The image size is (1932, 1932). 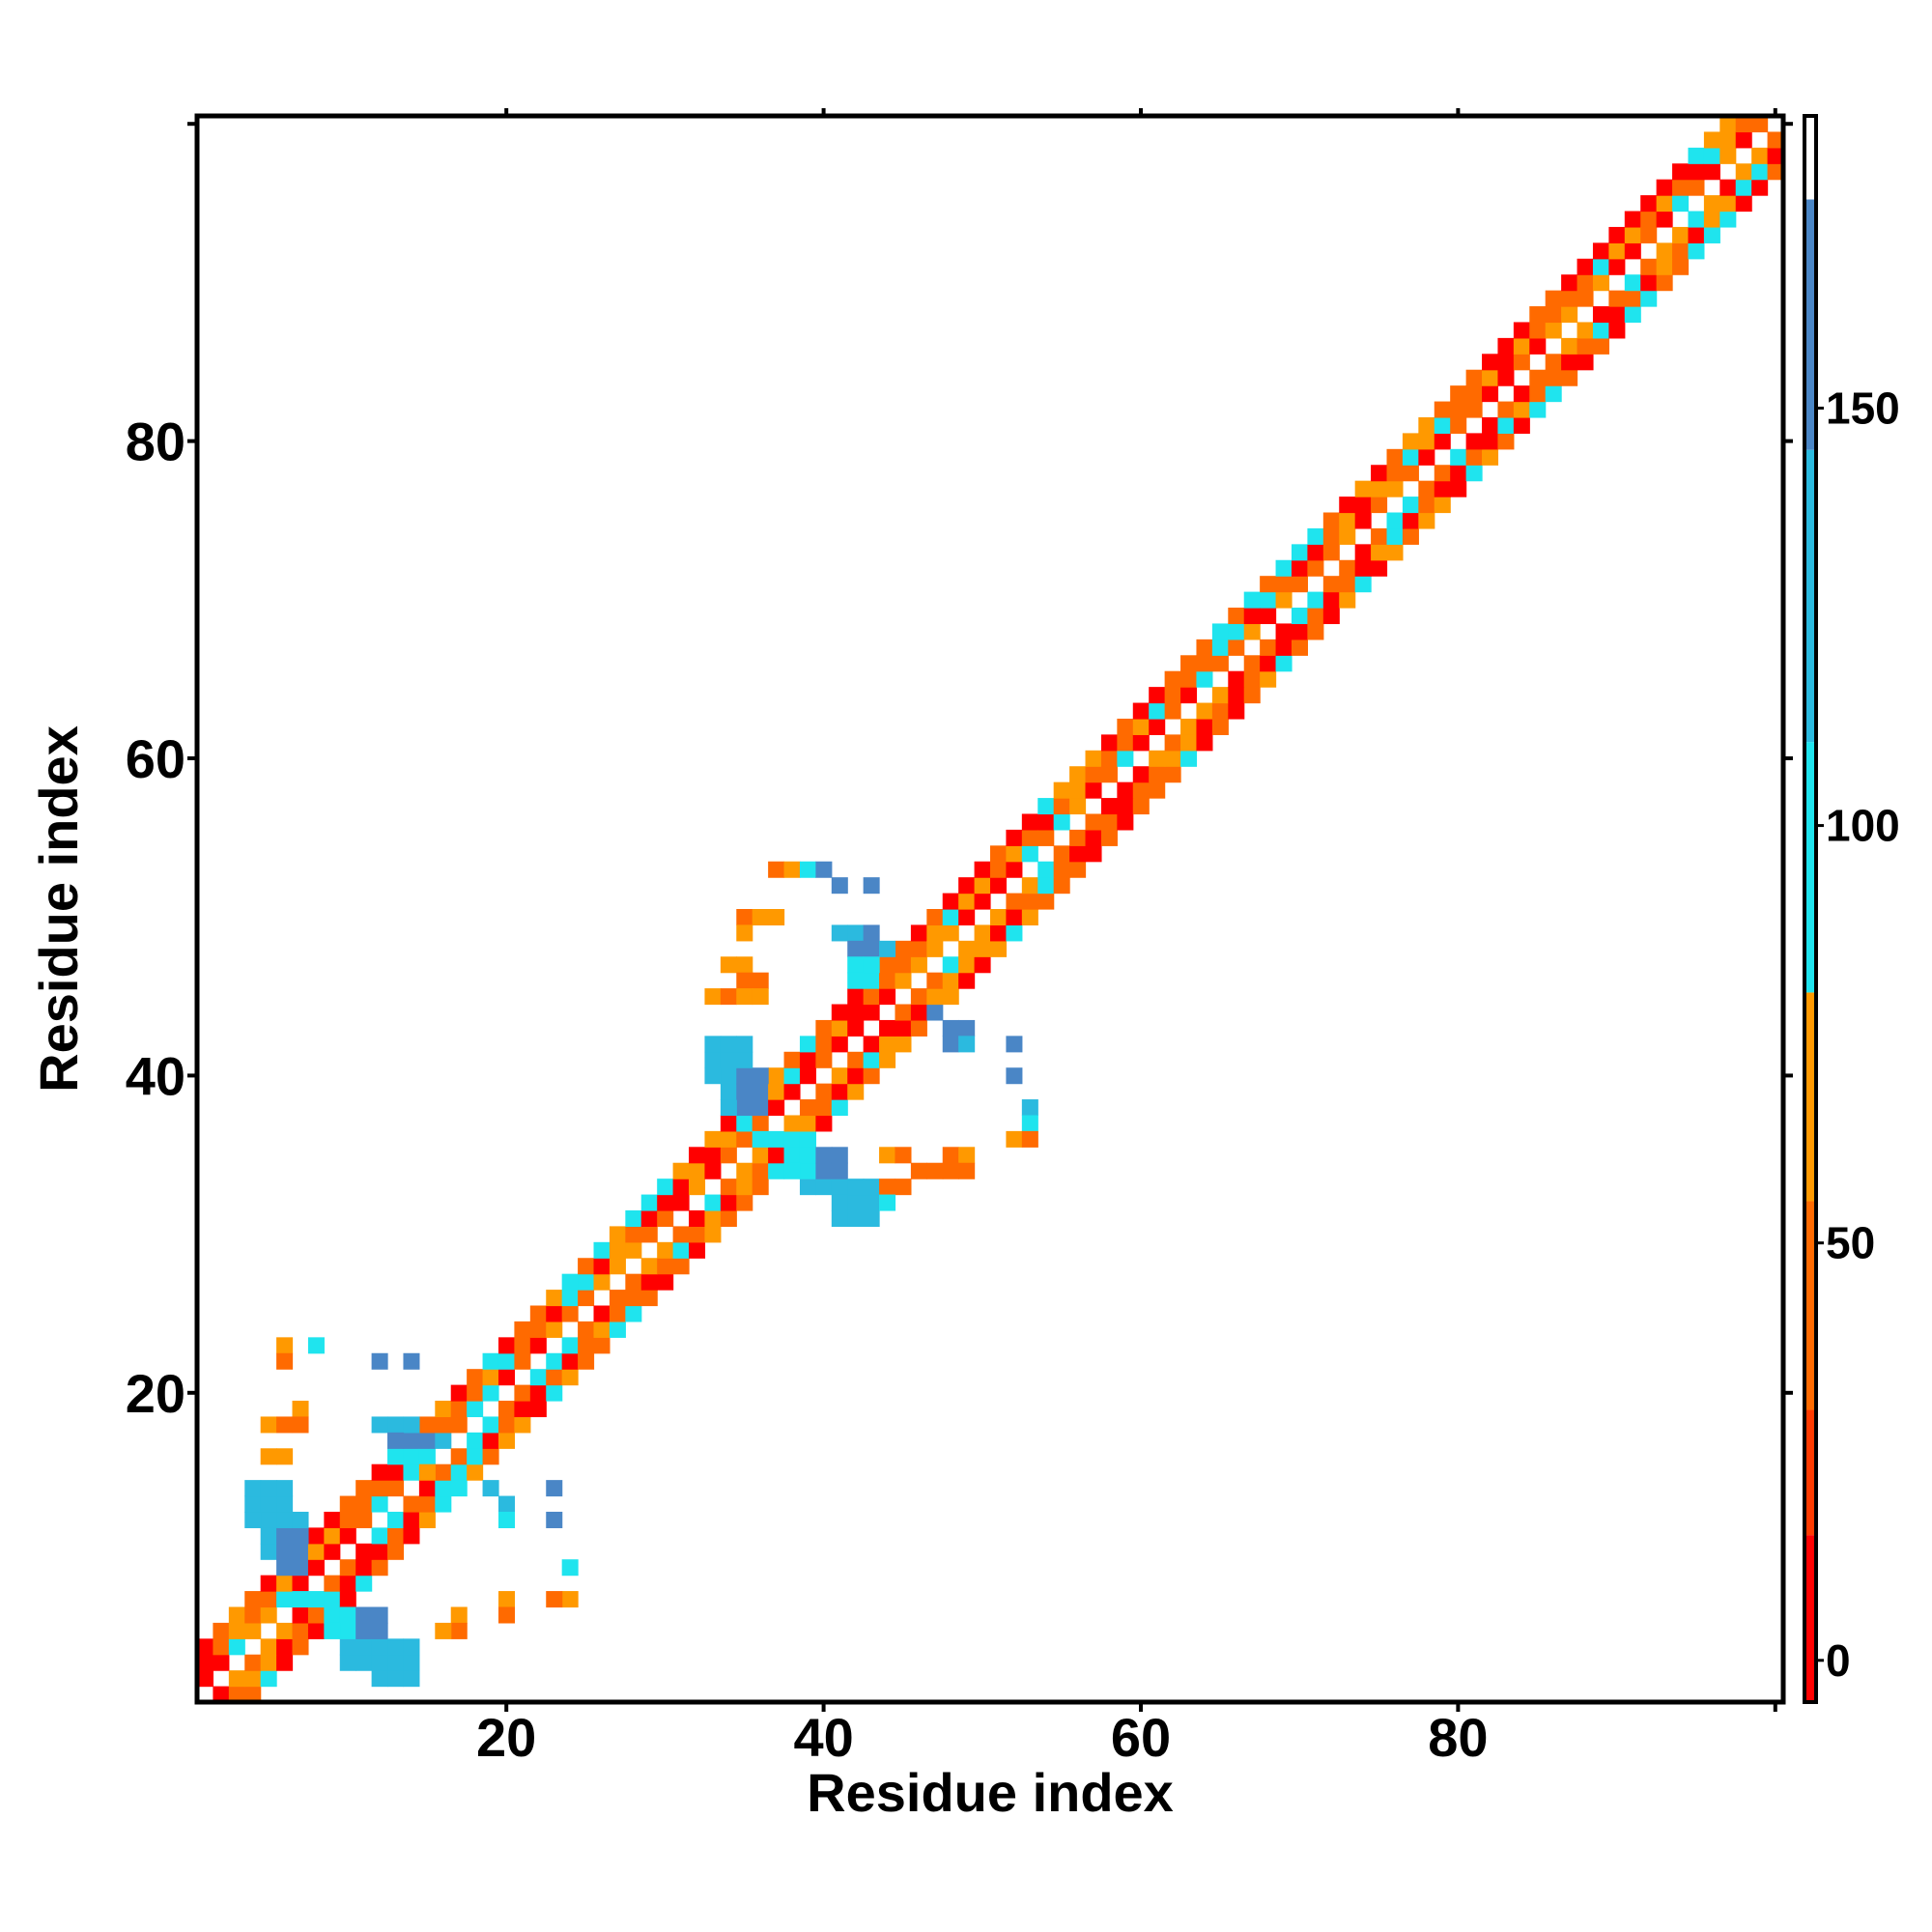 I want to click on x-tick-label: 20, so click(x=506, y=1737).